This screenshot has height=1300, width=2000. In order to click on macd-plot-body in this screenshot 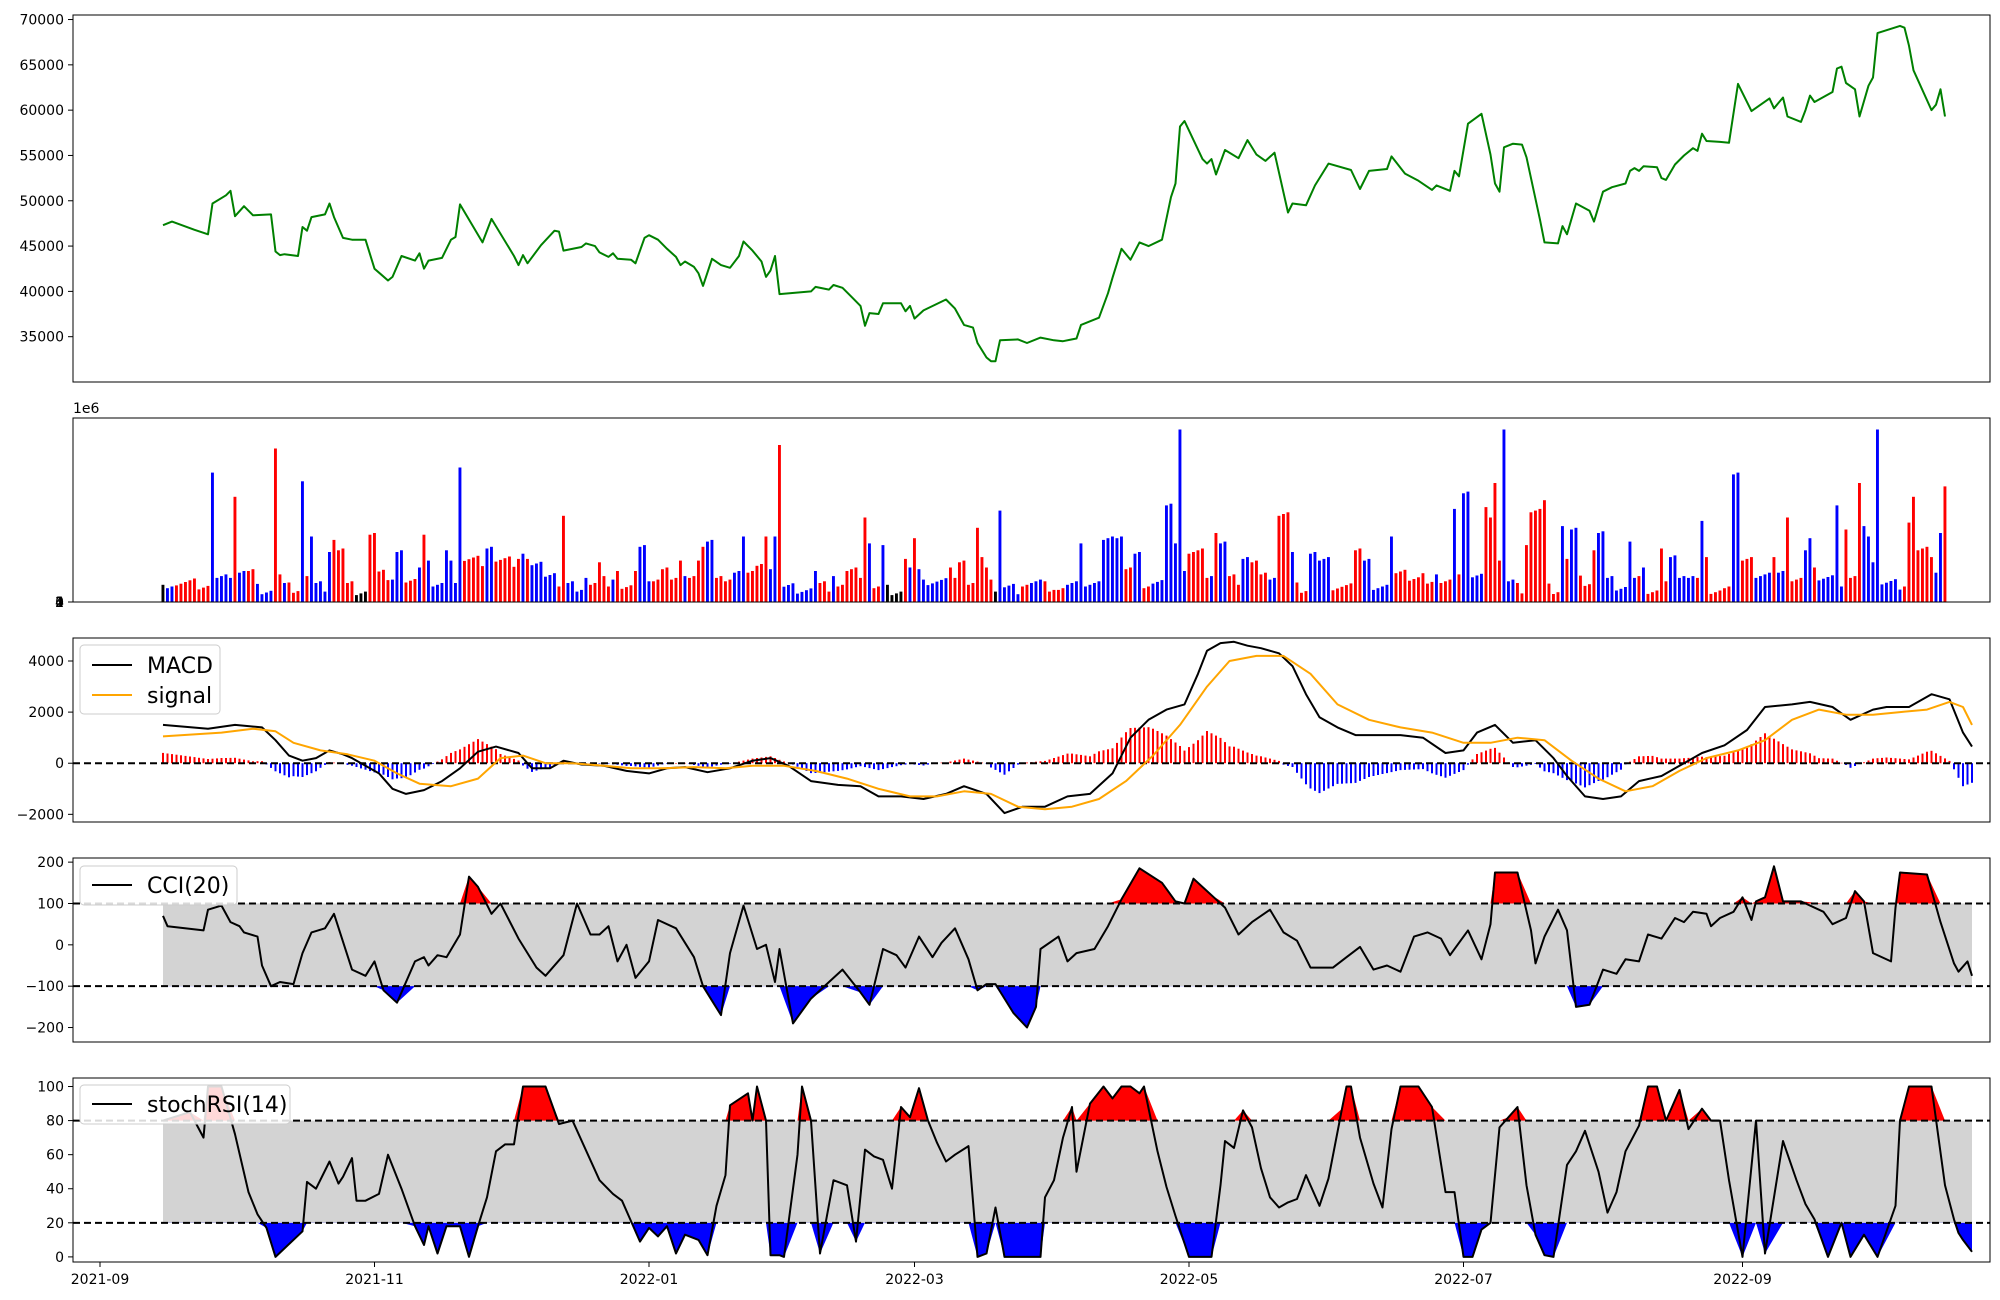, I will do `click(1031, 727)`.